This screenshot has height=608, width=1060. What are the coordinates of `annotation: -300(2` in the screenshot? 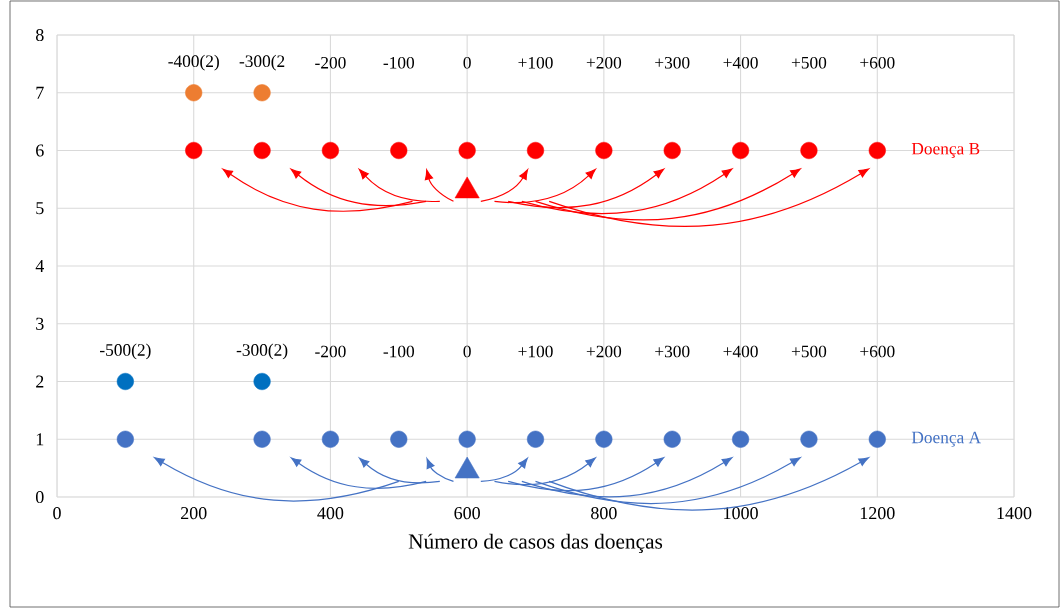 It's located at (262, 62).